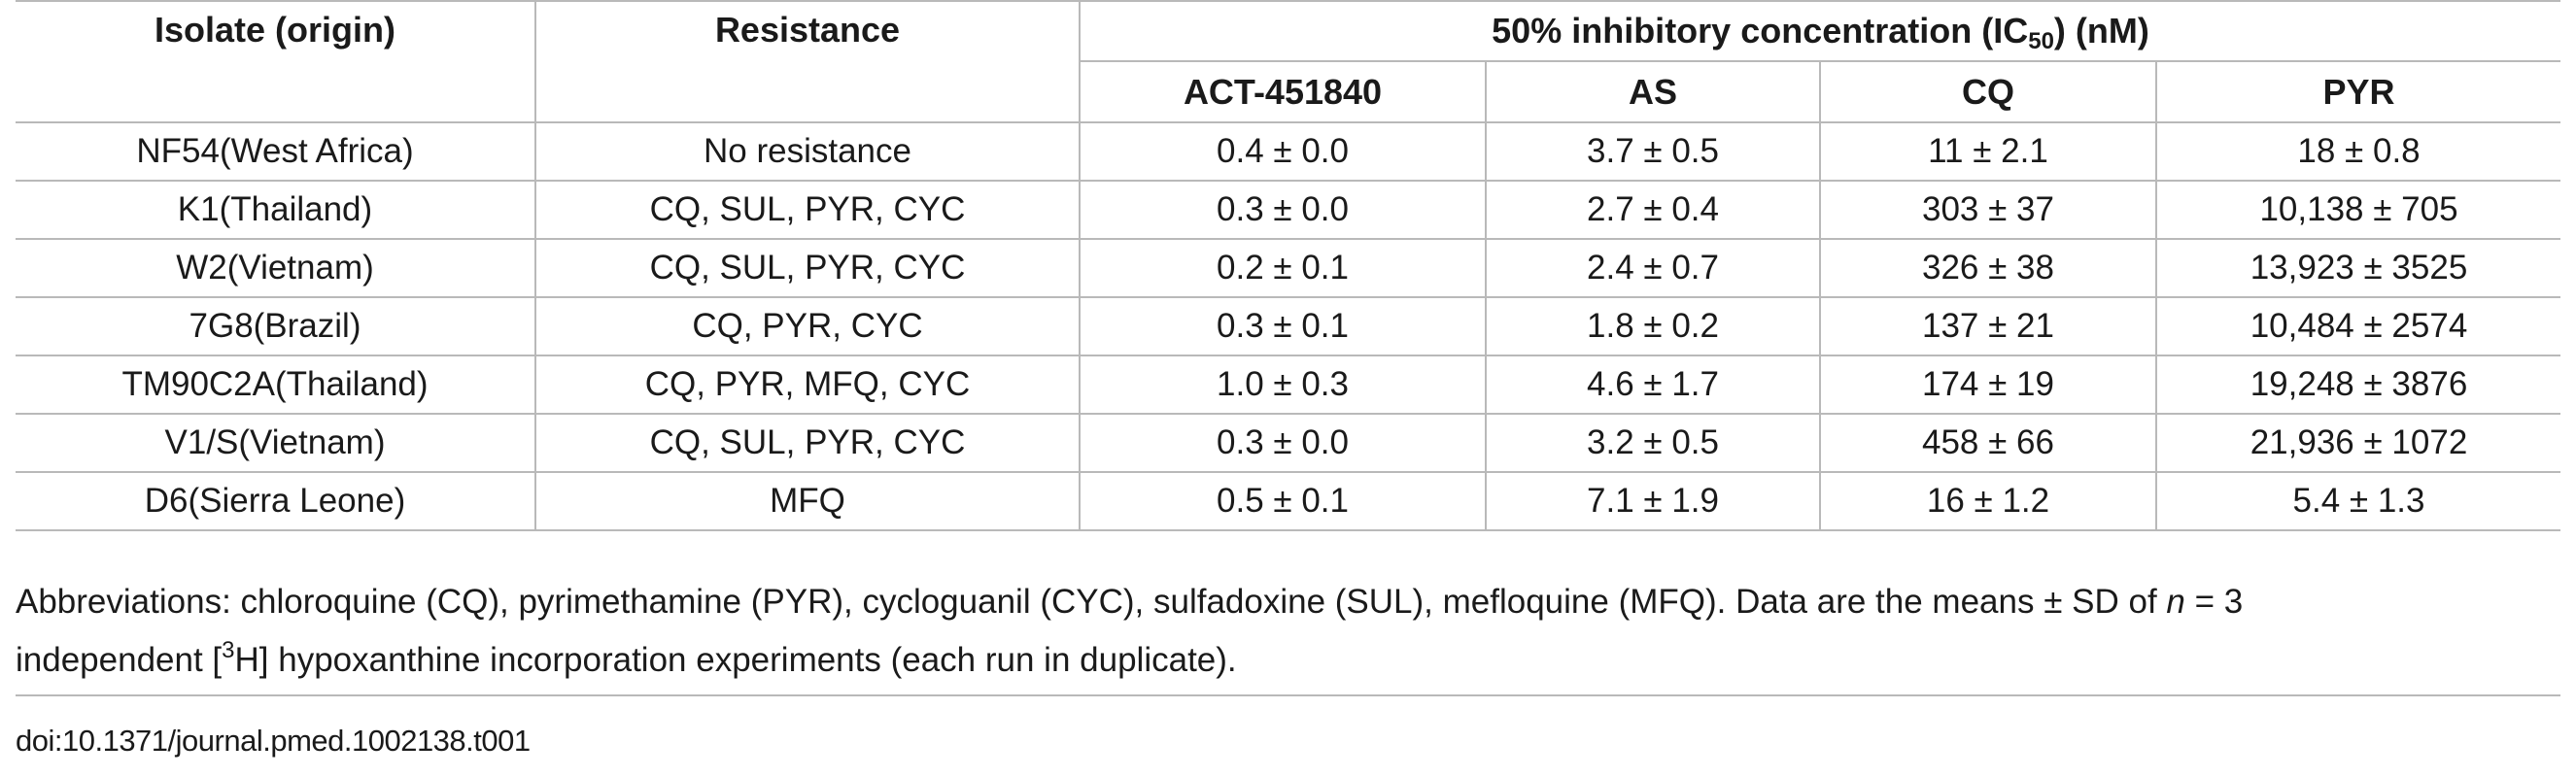  I want to click on cell-act451840: 0.3 ± 0.1, so click(1283, 326).